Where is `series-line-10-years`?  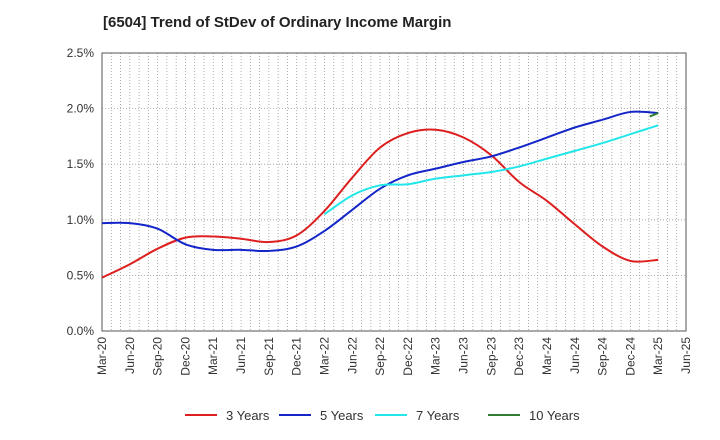
series-line-10-years is located at coordinates (654, 115).